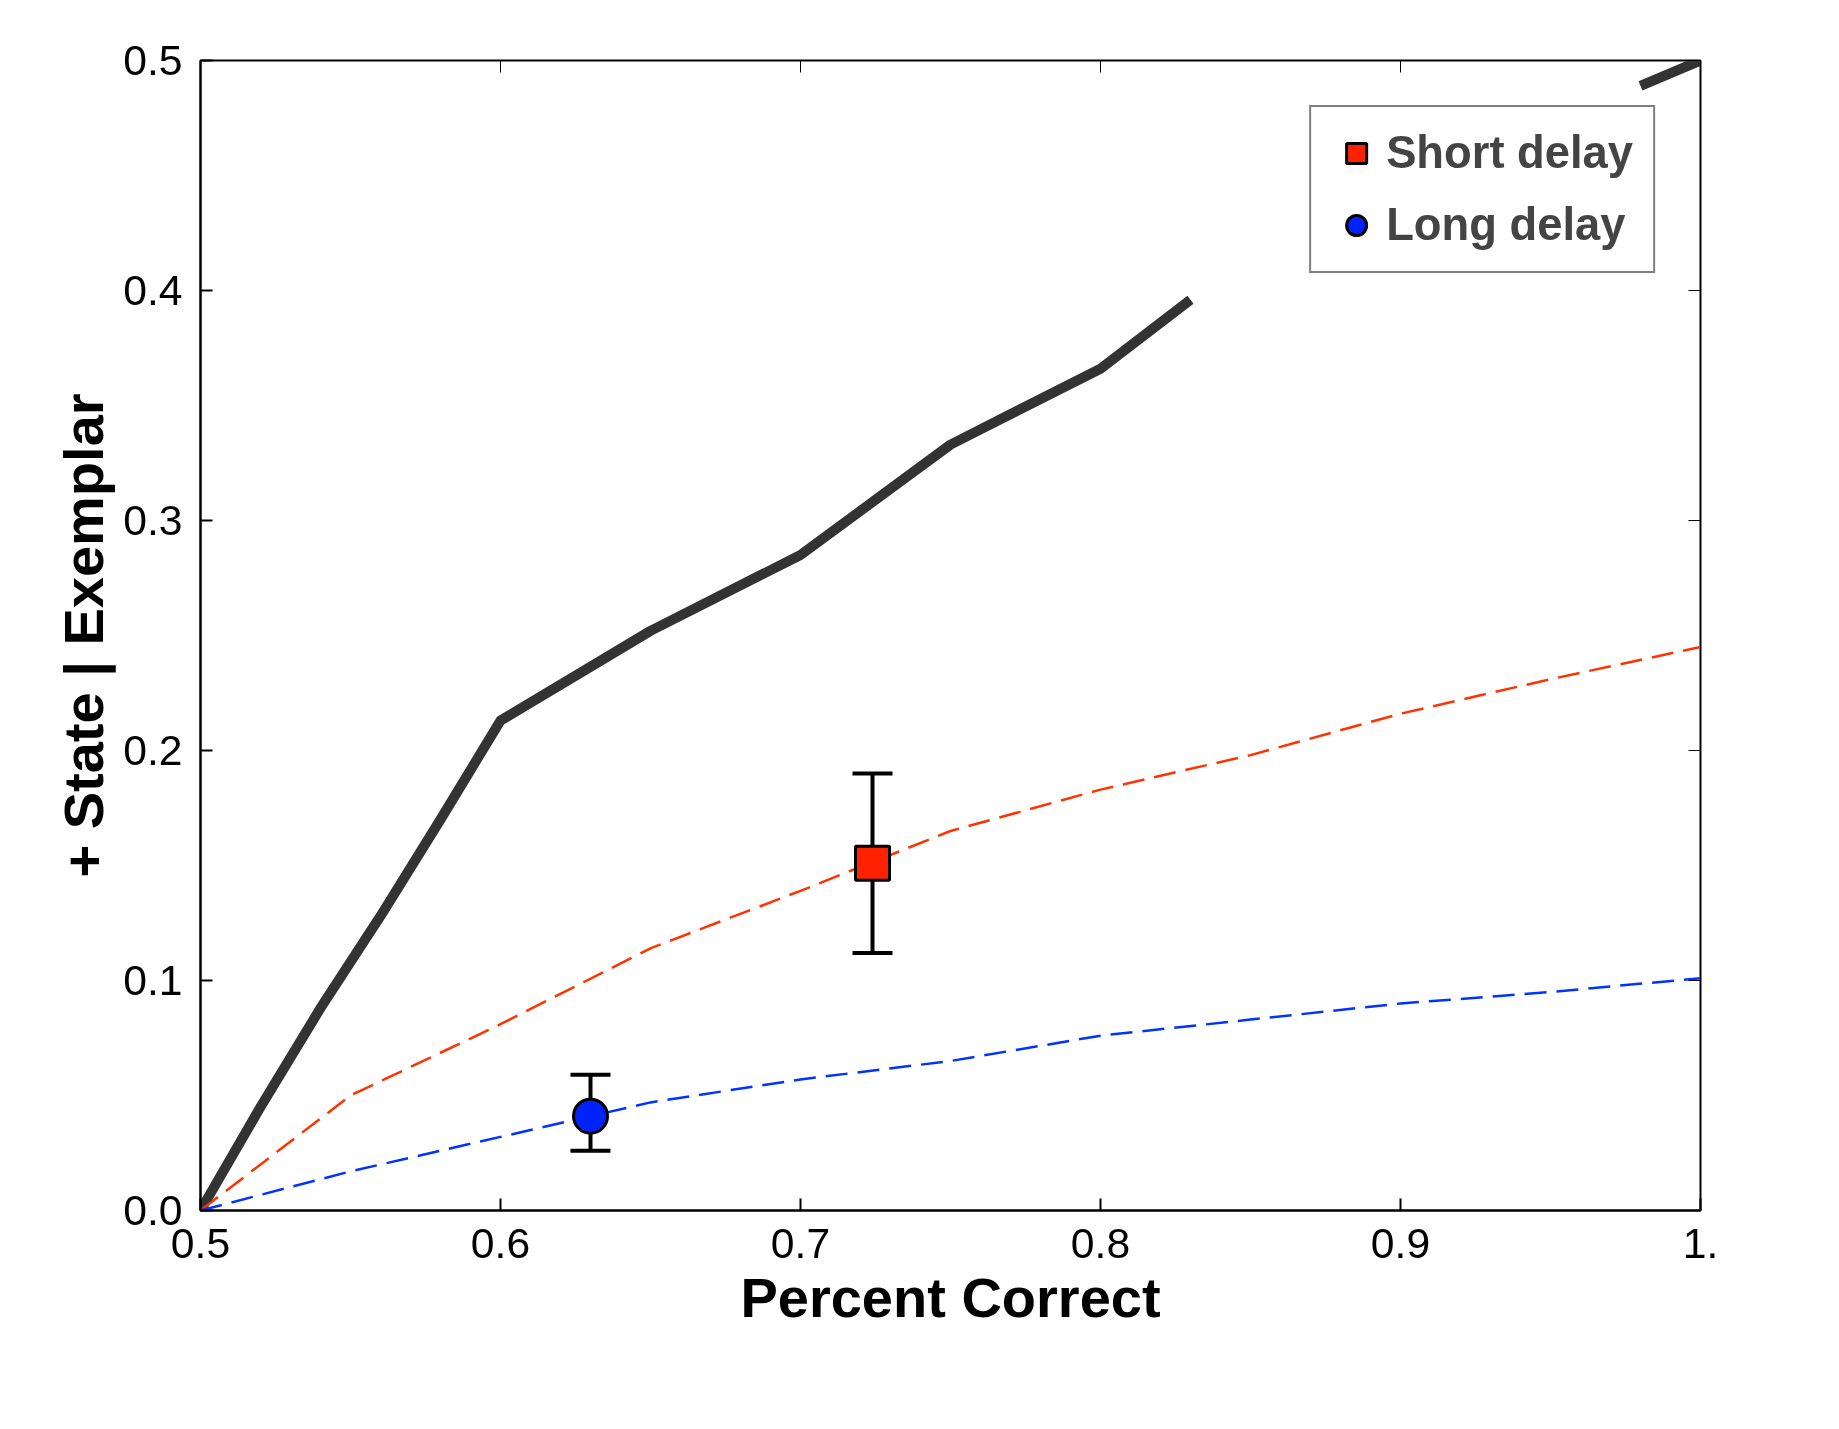 This screenshot has height=1429, width=1839. What do you see at coordinates (153, 980) in the screenshot?
I see `y-tick-label: 0.1` at bounding box center [153, 980].